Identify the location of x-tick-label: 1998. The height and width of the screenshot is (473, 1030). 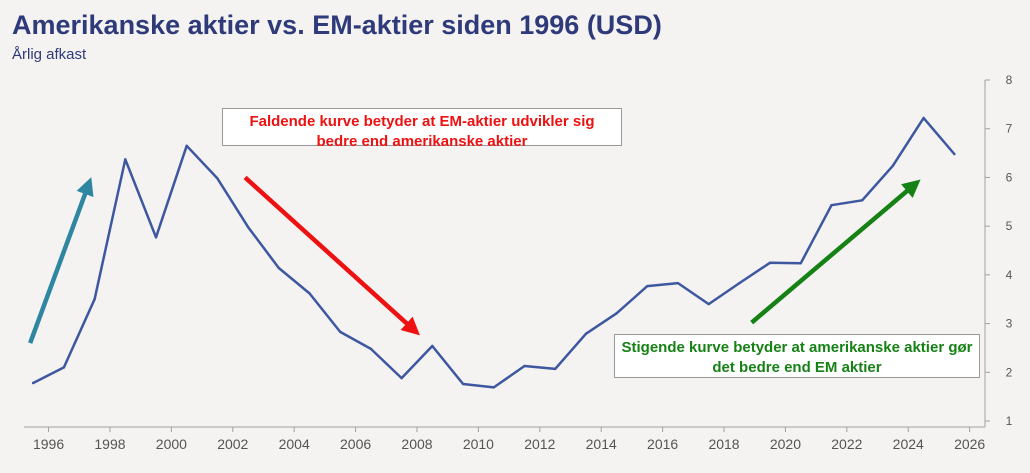
(109, 444).